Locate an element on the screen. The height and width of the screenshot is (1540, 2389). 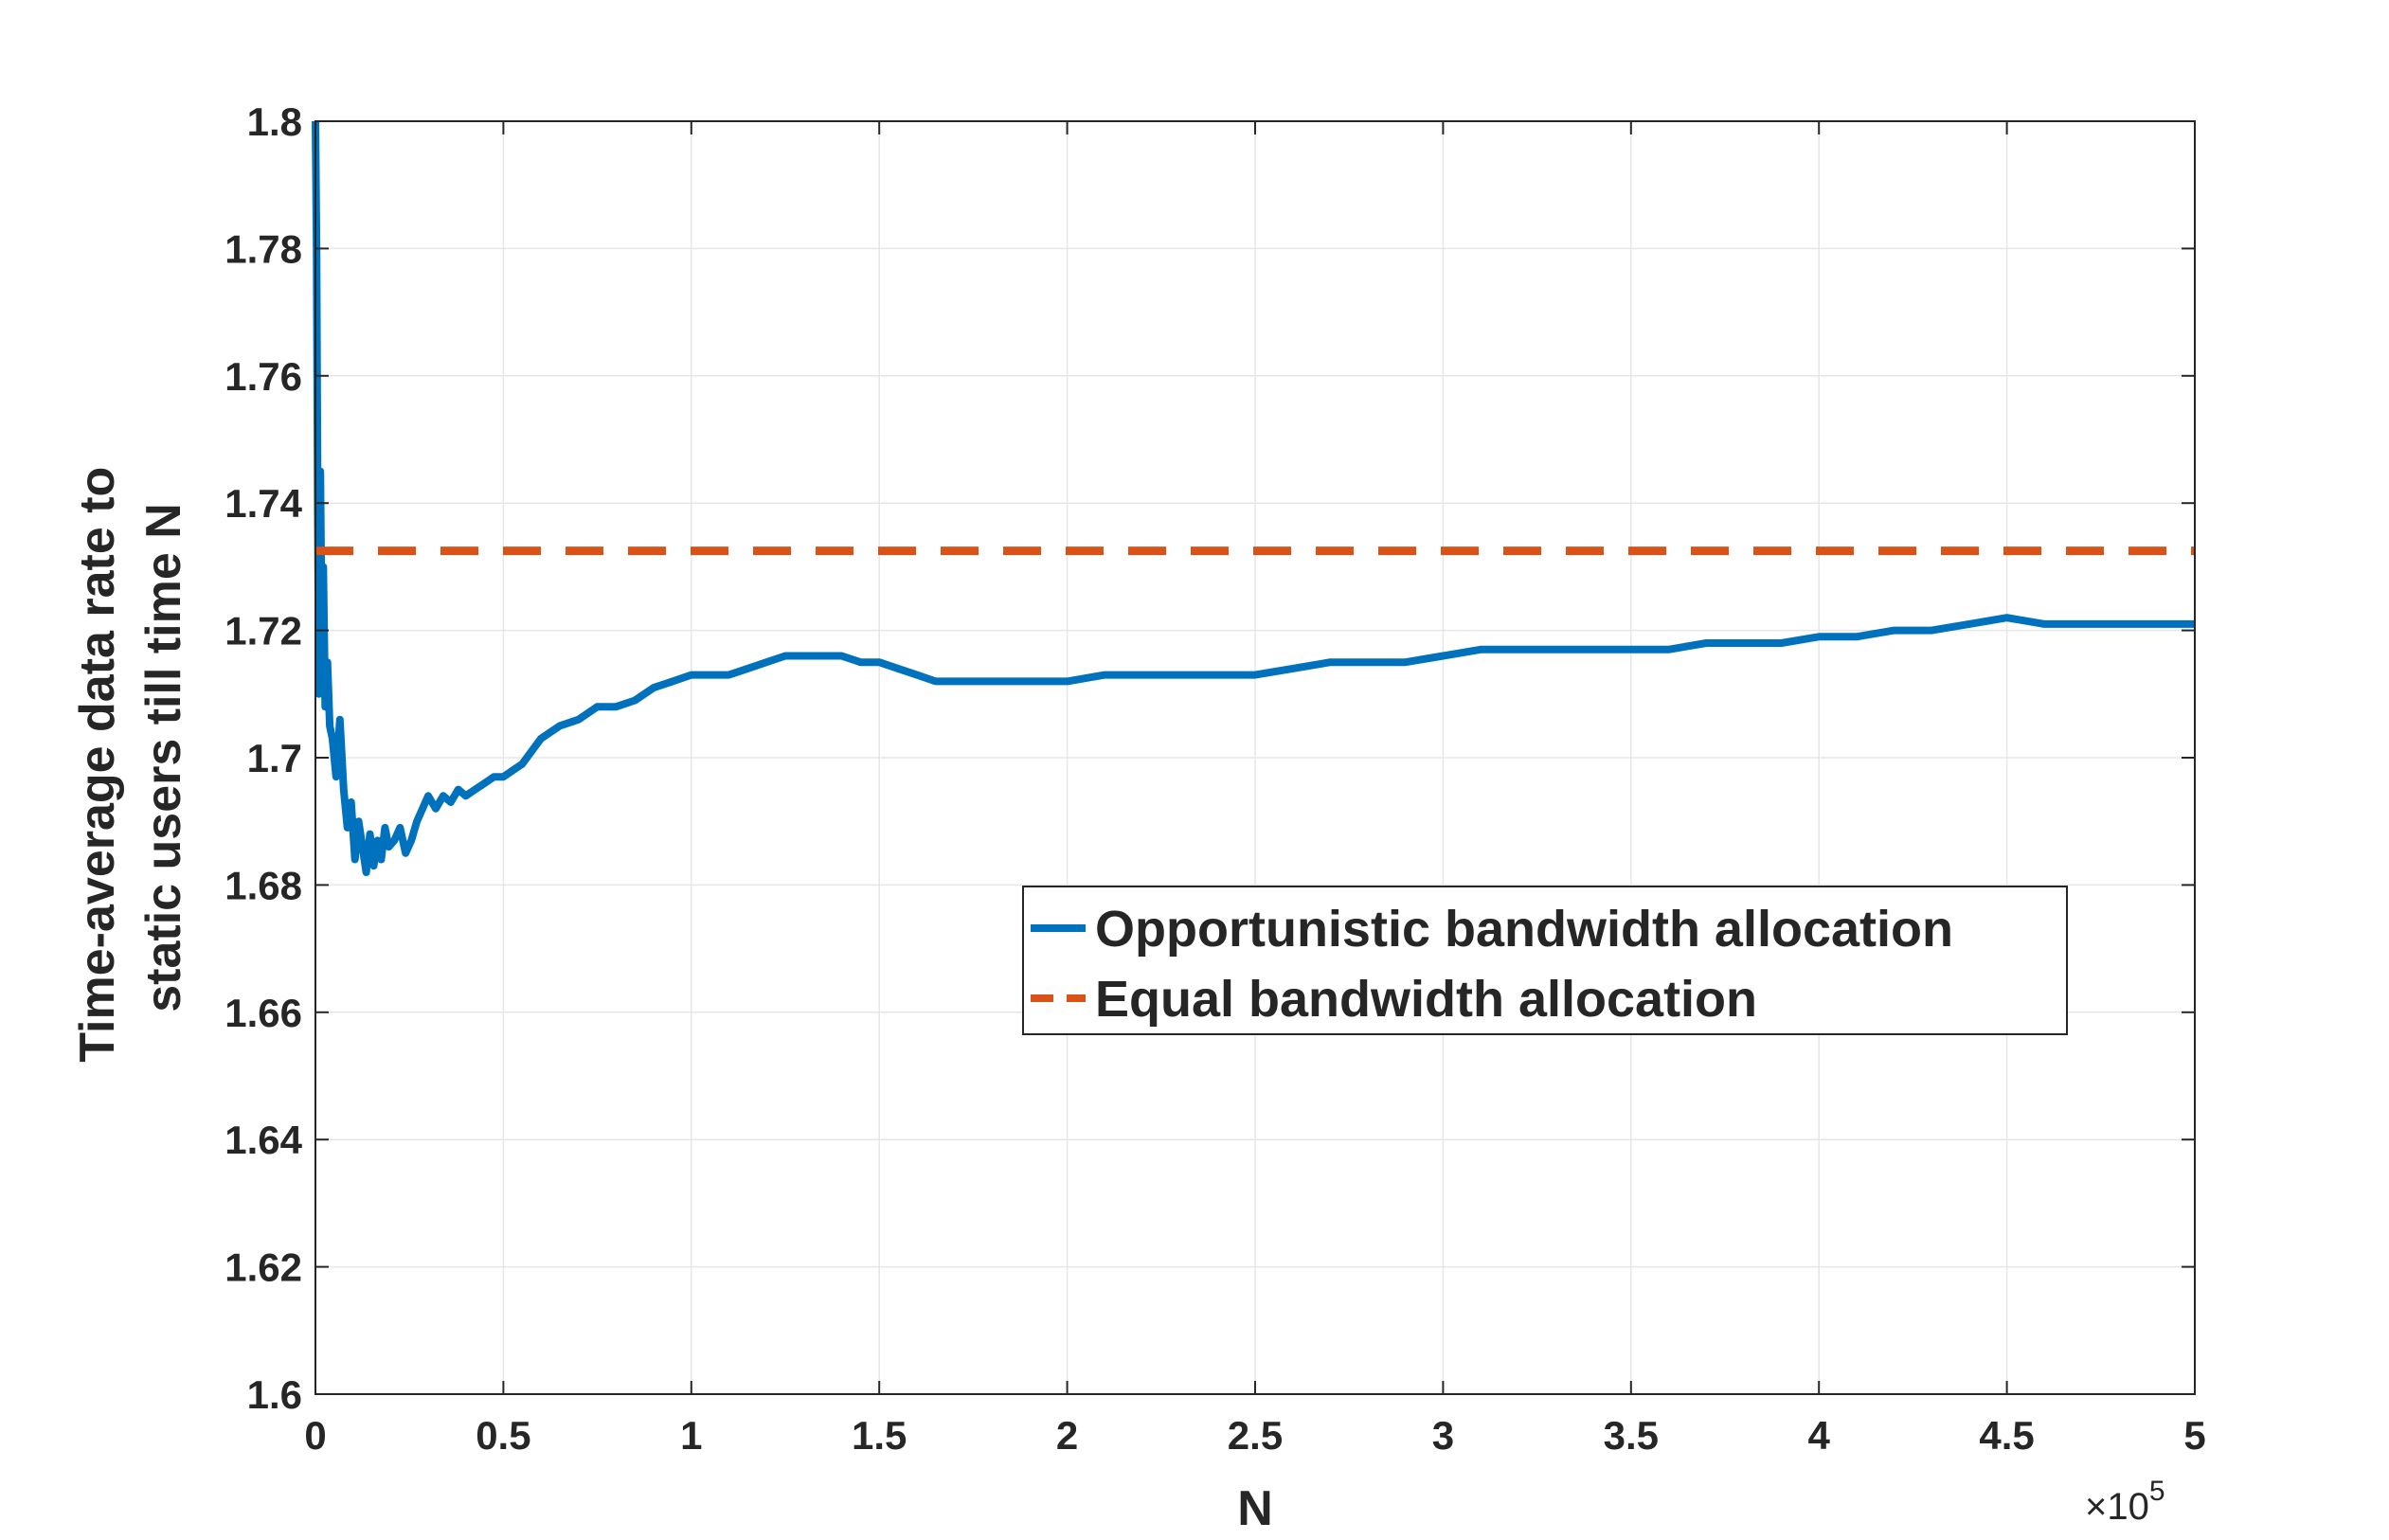
legend-label-equal: Equal bandwidth allocation is located at coordinates (1426, 1000).